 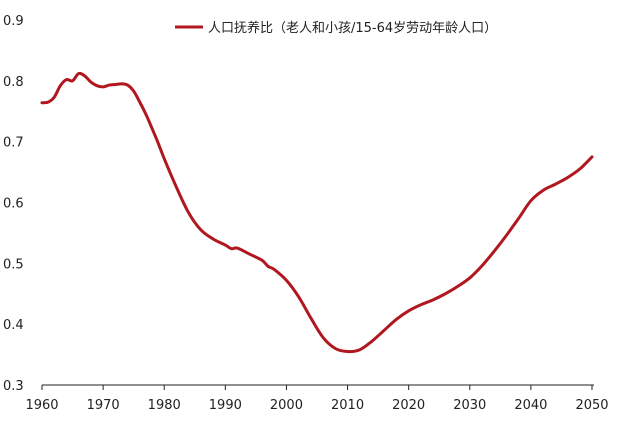 I want to click on x-tick-label: 1980, so click(x=164, y=405).